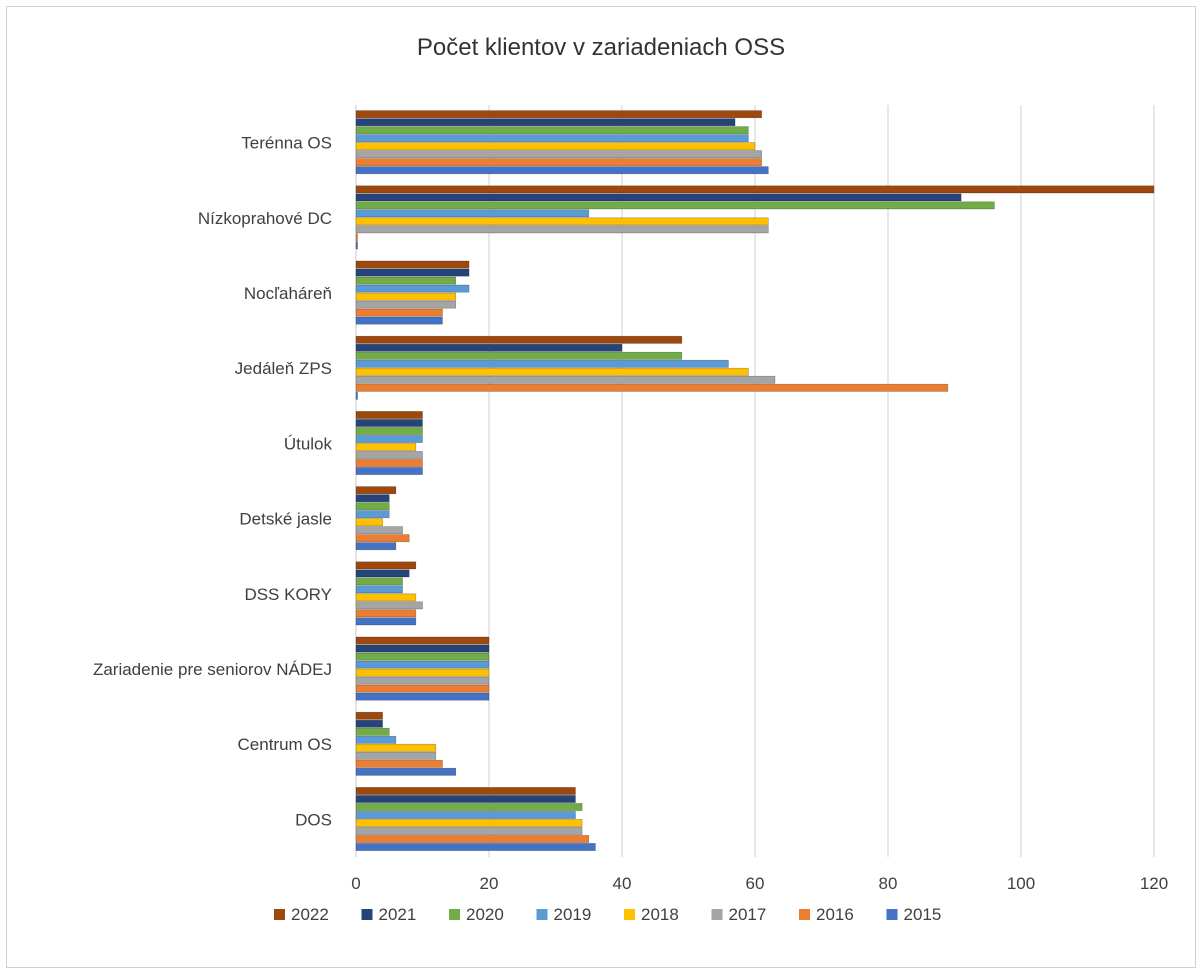  I want to click on y-category-label: Zariadenie pre seniorov NÁDEJ, so click(212, 669).